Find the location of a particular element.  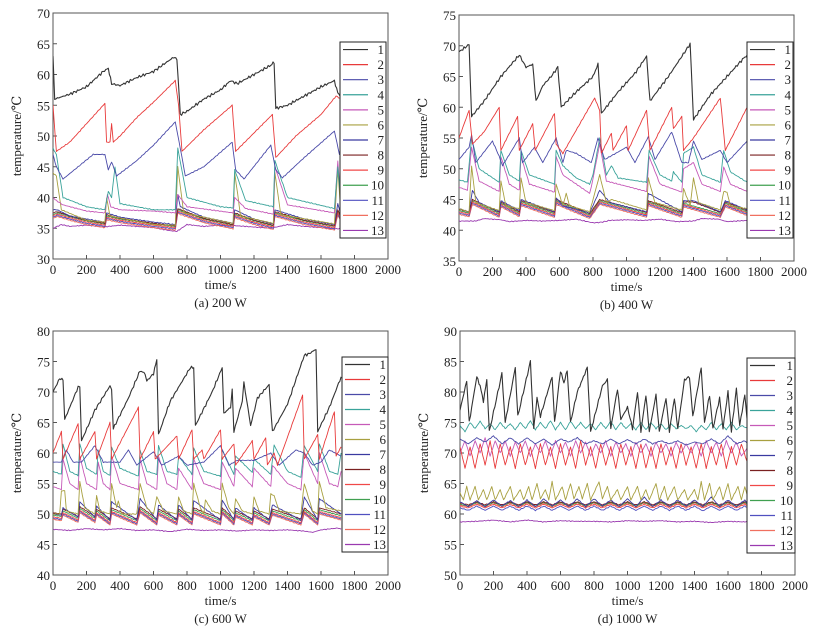

y-tick-label: 70 is located at coordinates (450, 453).